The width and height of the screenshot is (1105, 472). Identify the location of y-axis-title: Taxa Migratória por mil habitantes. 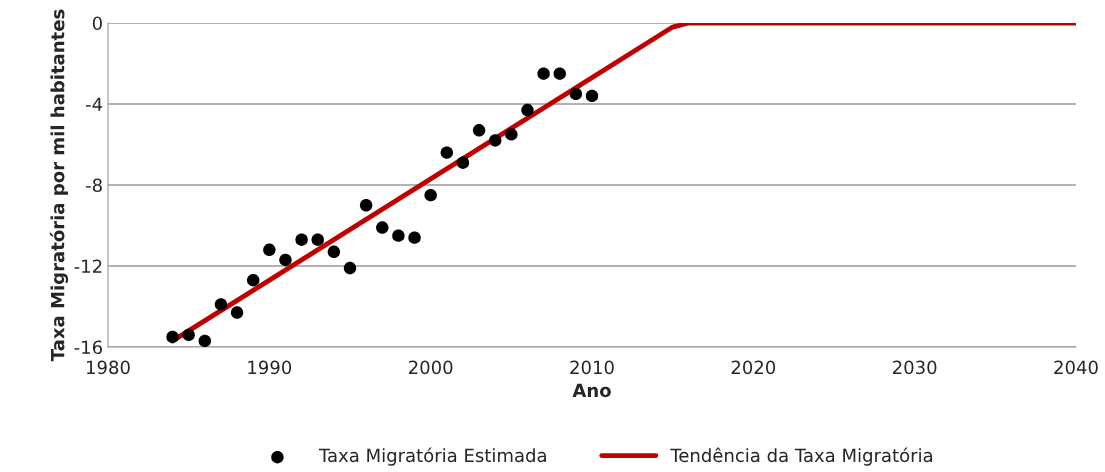
(59, 185).